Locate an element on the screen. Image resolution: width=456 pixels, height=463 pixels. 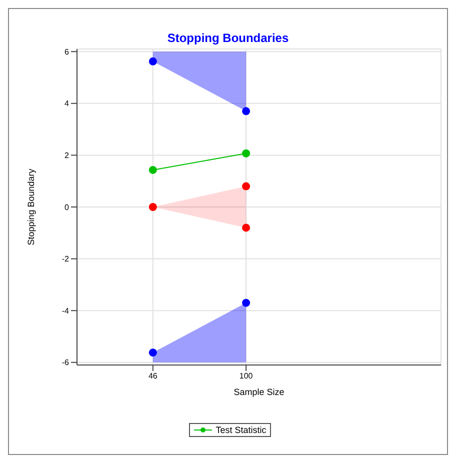
y-tick-label: 0 is located at coordinates (67, 207).